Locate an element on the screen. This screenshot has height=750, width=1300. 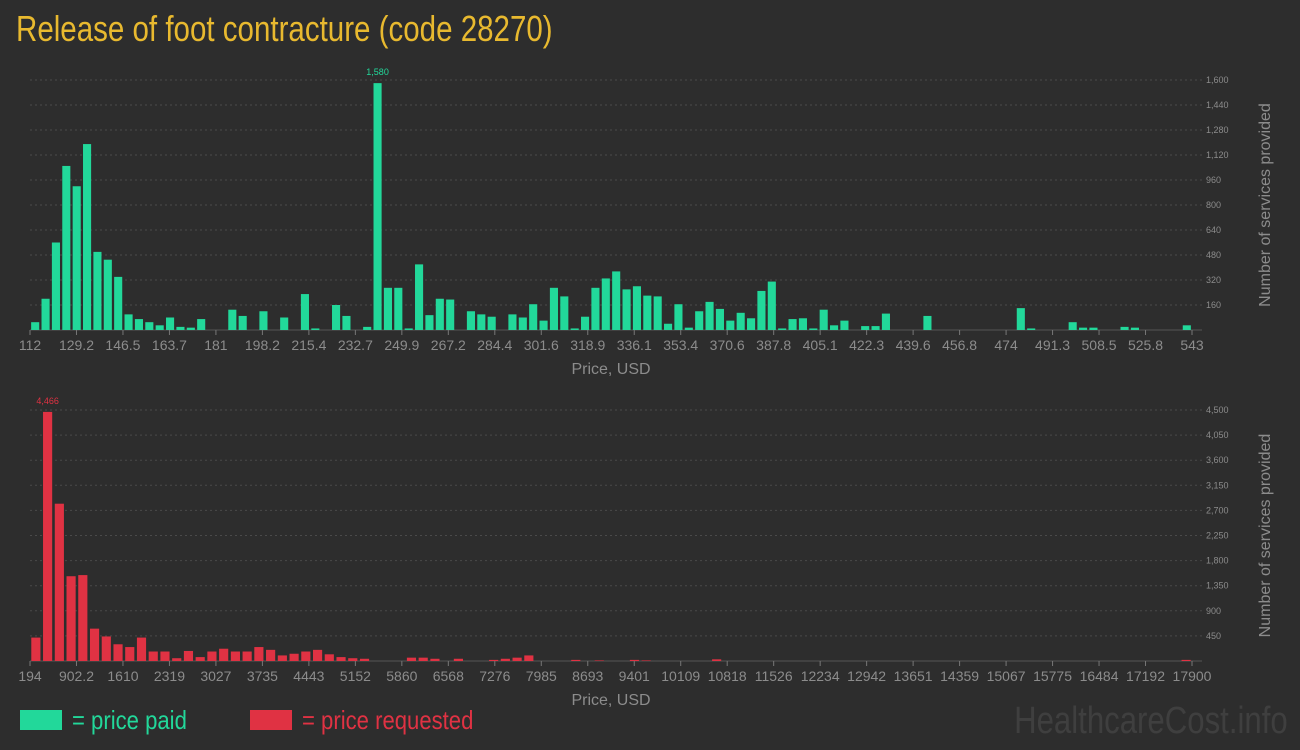
paid-xtick-label: 387.8 is located at coordinates (773, 345).